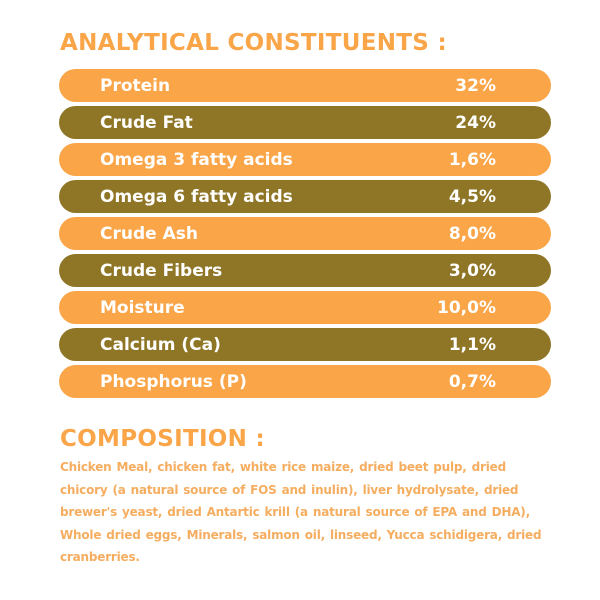 The image size is (600, 600). I want to click on constituent-value: 10,0%, so click(466, 307).